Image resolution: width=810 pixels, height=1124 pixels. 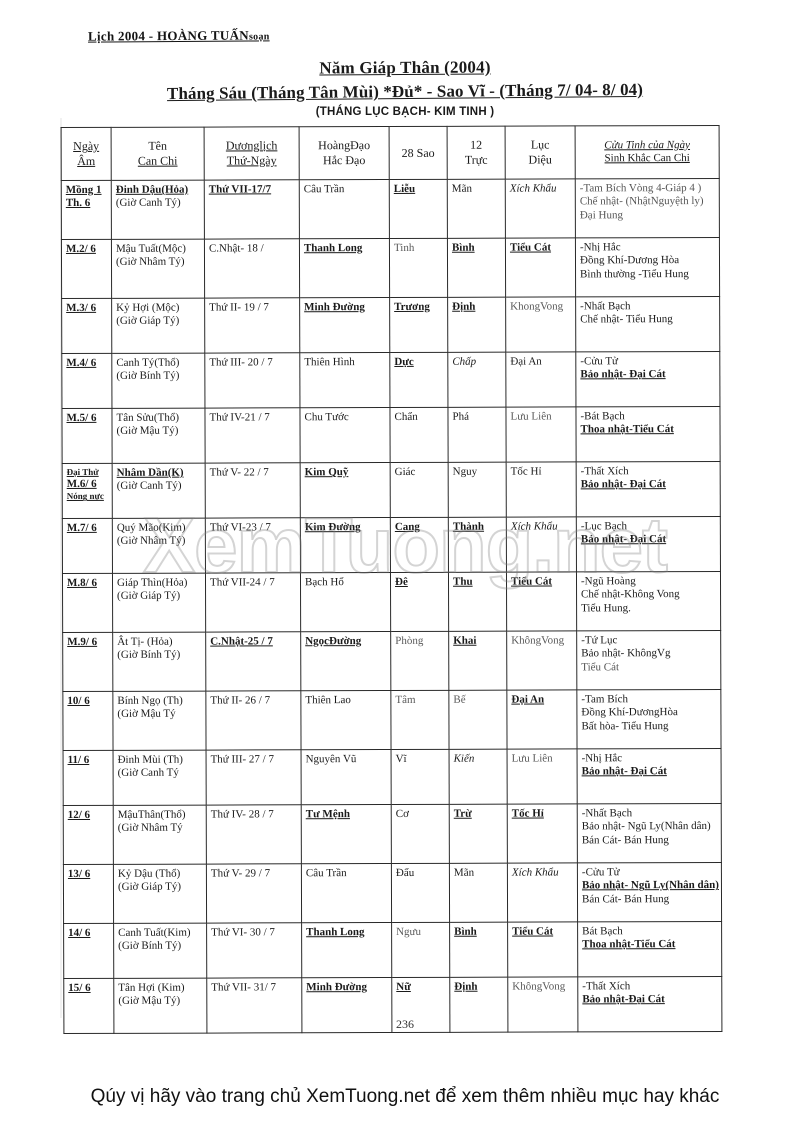 I want to click on cuu-tinh-line: Bình thường -Tiểu Hung, so click(x=634, y=274).